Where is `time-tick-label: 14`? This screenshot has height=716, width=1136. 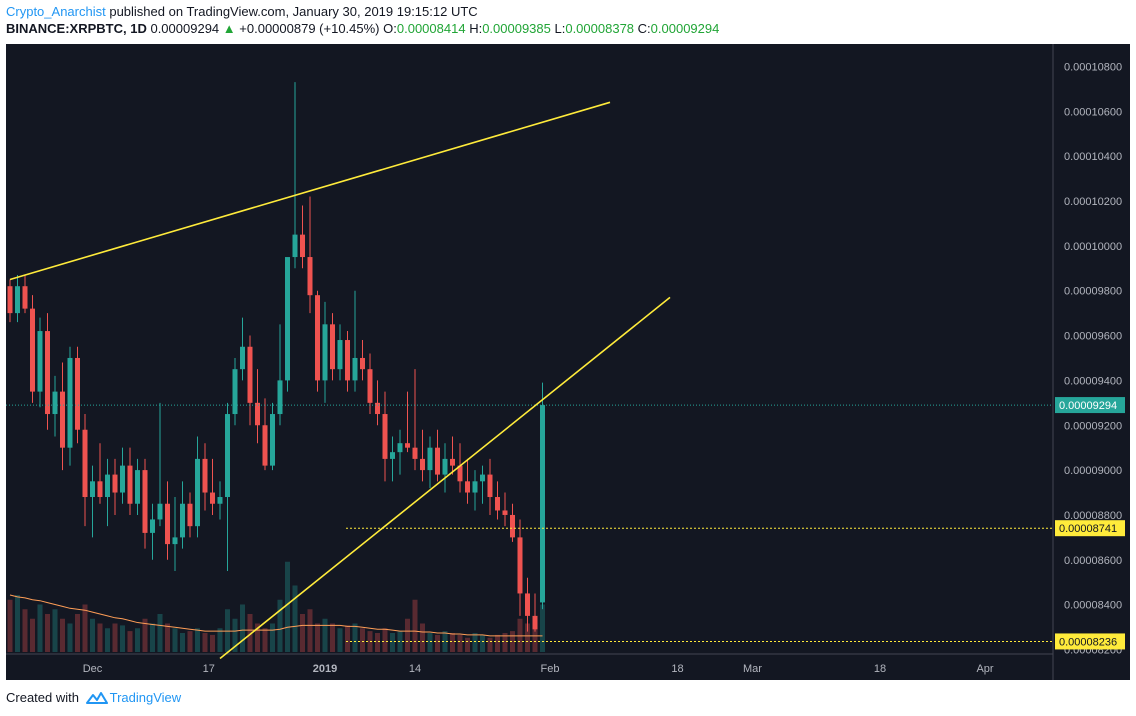 time-tick-label: 14 is located at coordinates (415, 669).